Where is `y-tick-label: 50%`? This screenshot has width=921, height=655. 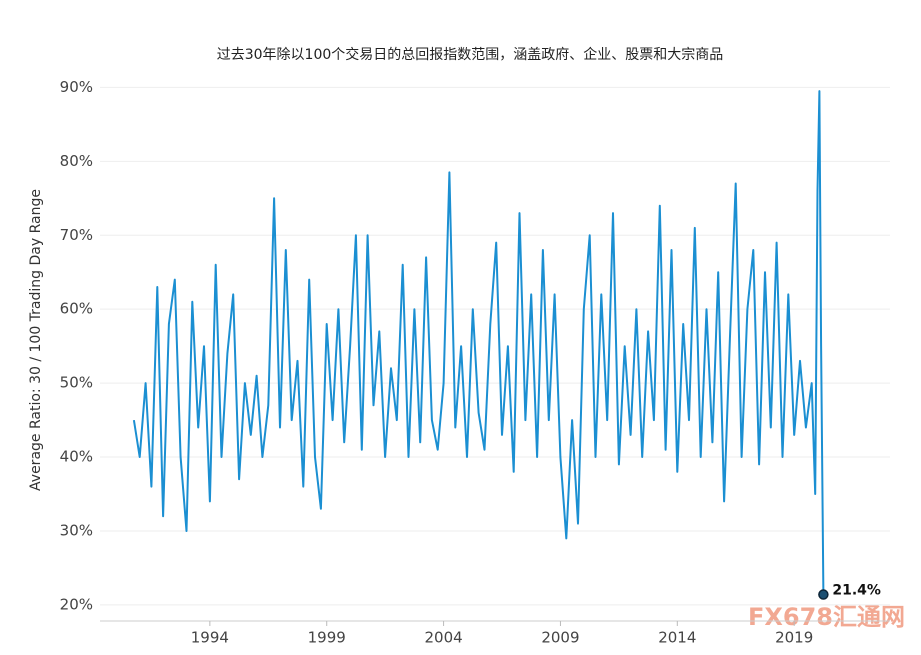 y-tick-label: 50% is located at coordinates (76, 383).